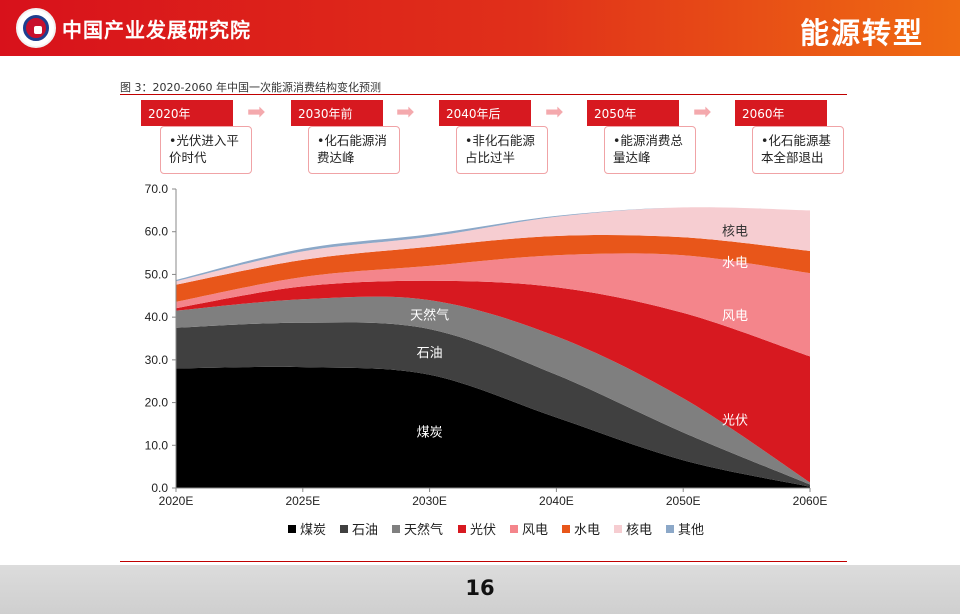 This screenshot has height=614, width=960. Describe the element at coordinates (861, 33) in the screenshot. I see `section-title: 能源转型` at that location.